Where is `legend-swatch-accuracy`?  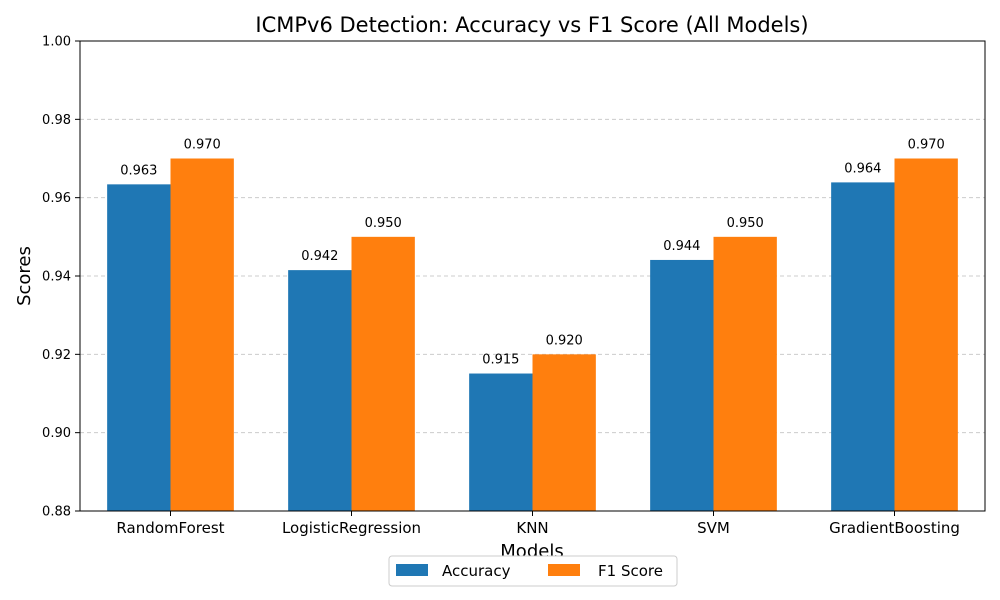 legend-swatch-accuracy is located at coordinates (412, 570).